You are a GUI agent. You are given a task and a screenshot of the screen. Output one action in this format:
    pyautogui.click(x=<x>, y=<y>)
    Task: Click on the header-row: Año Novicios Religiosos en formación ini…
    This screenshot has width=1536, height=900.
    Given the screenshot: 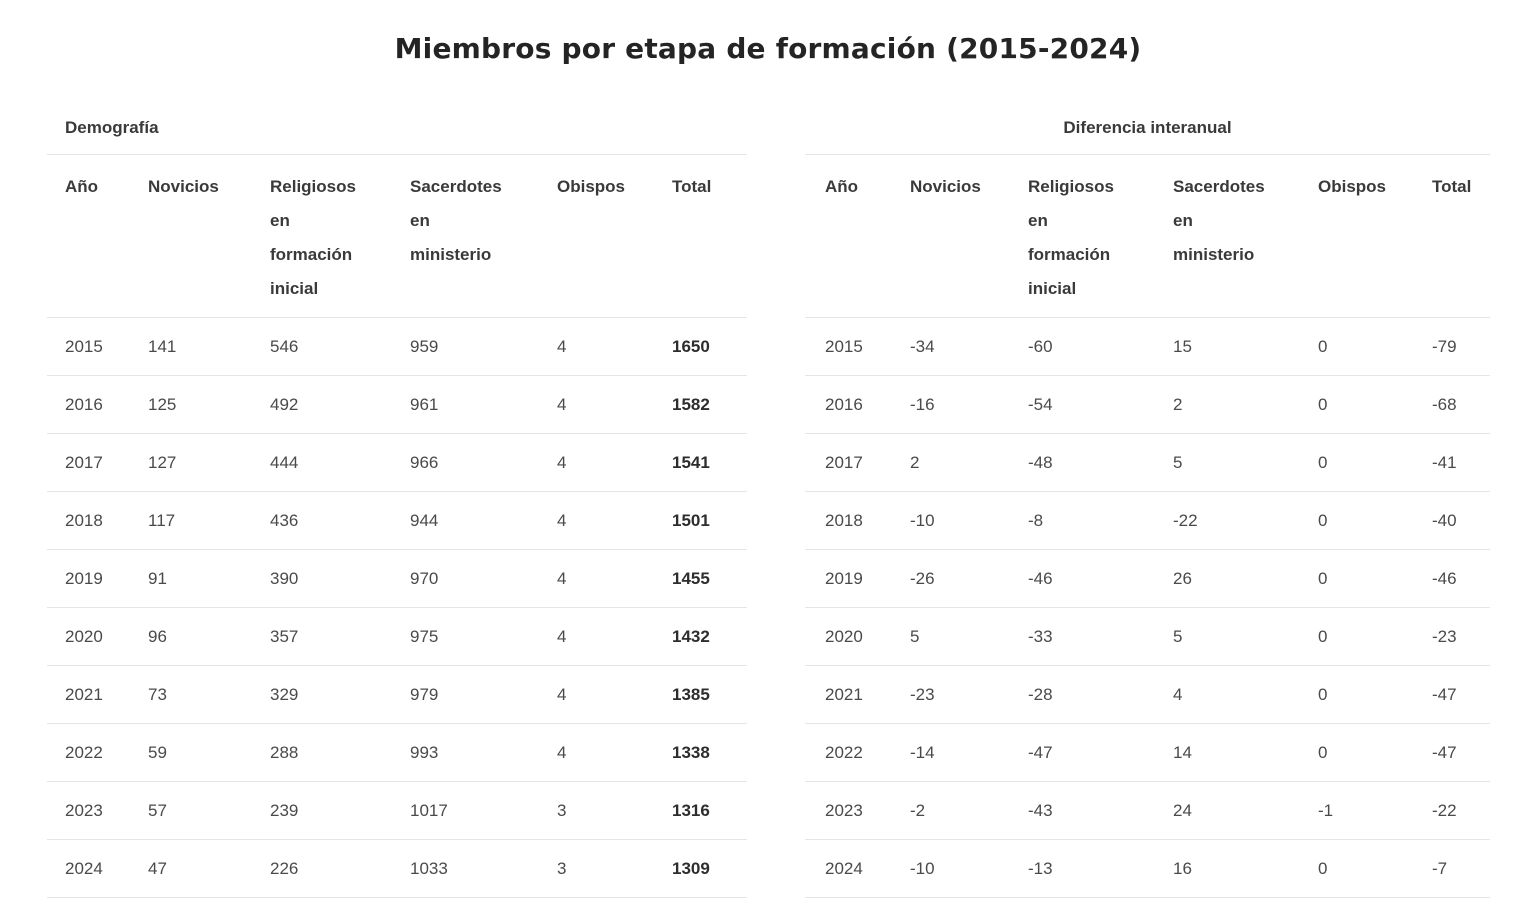 What is the action you would take?
    pyautogui.click(x=1147, y=236)
    